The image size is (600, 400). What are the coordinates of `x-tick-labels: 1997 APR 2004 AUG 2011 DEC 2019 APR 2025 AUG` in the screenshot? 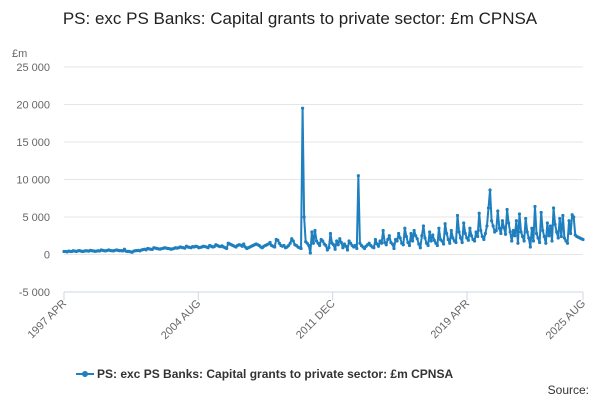 It's located at (307, 320).